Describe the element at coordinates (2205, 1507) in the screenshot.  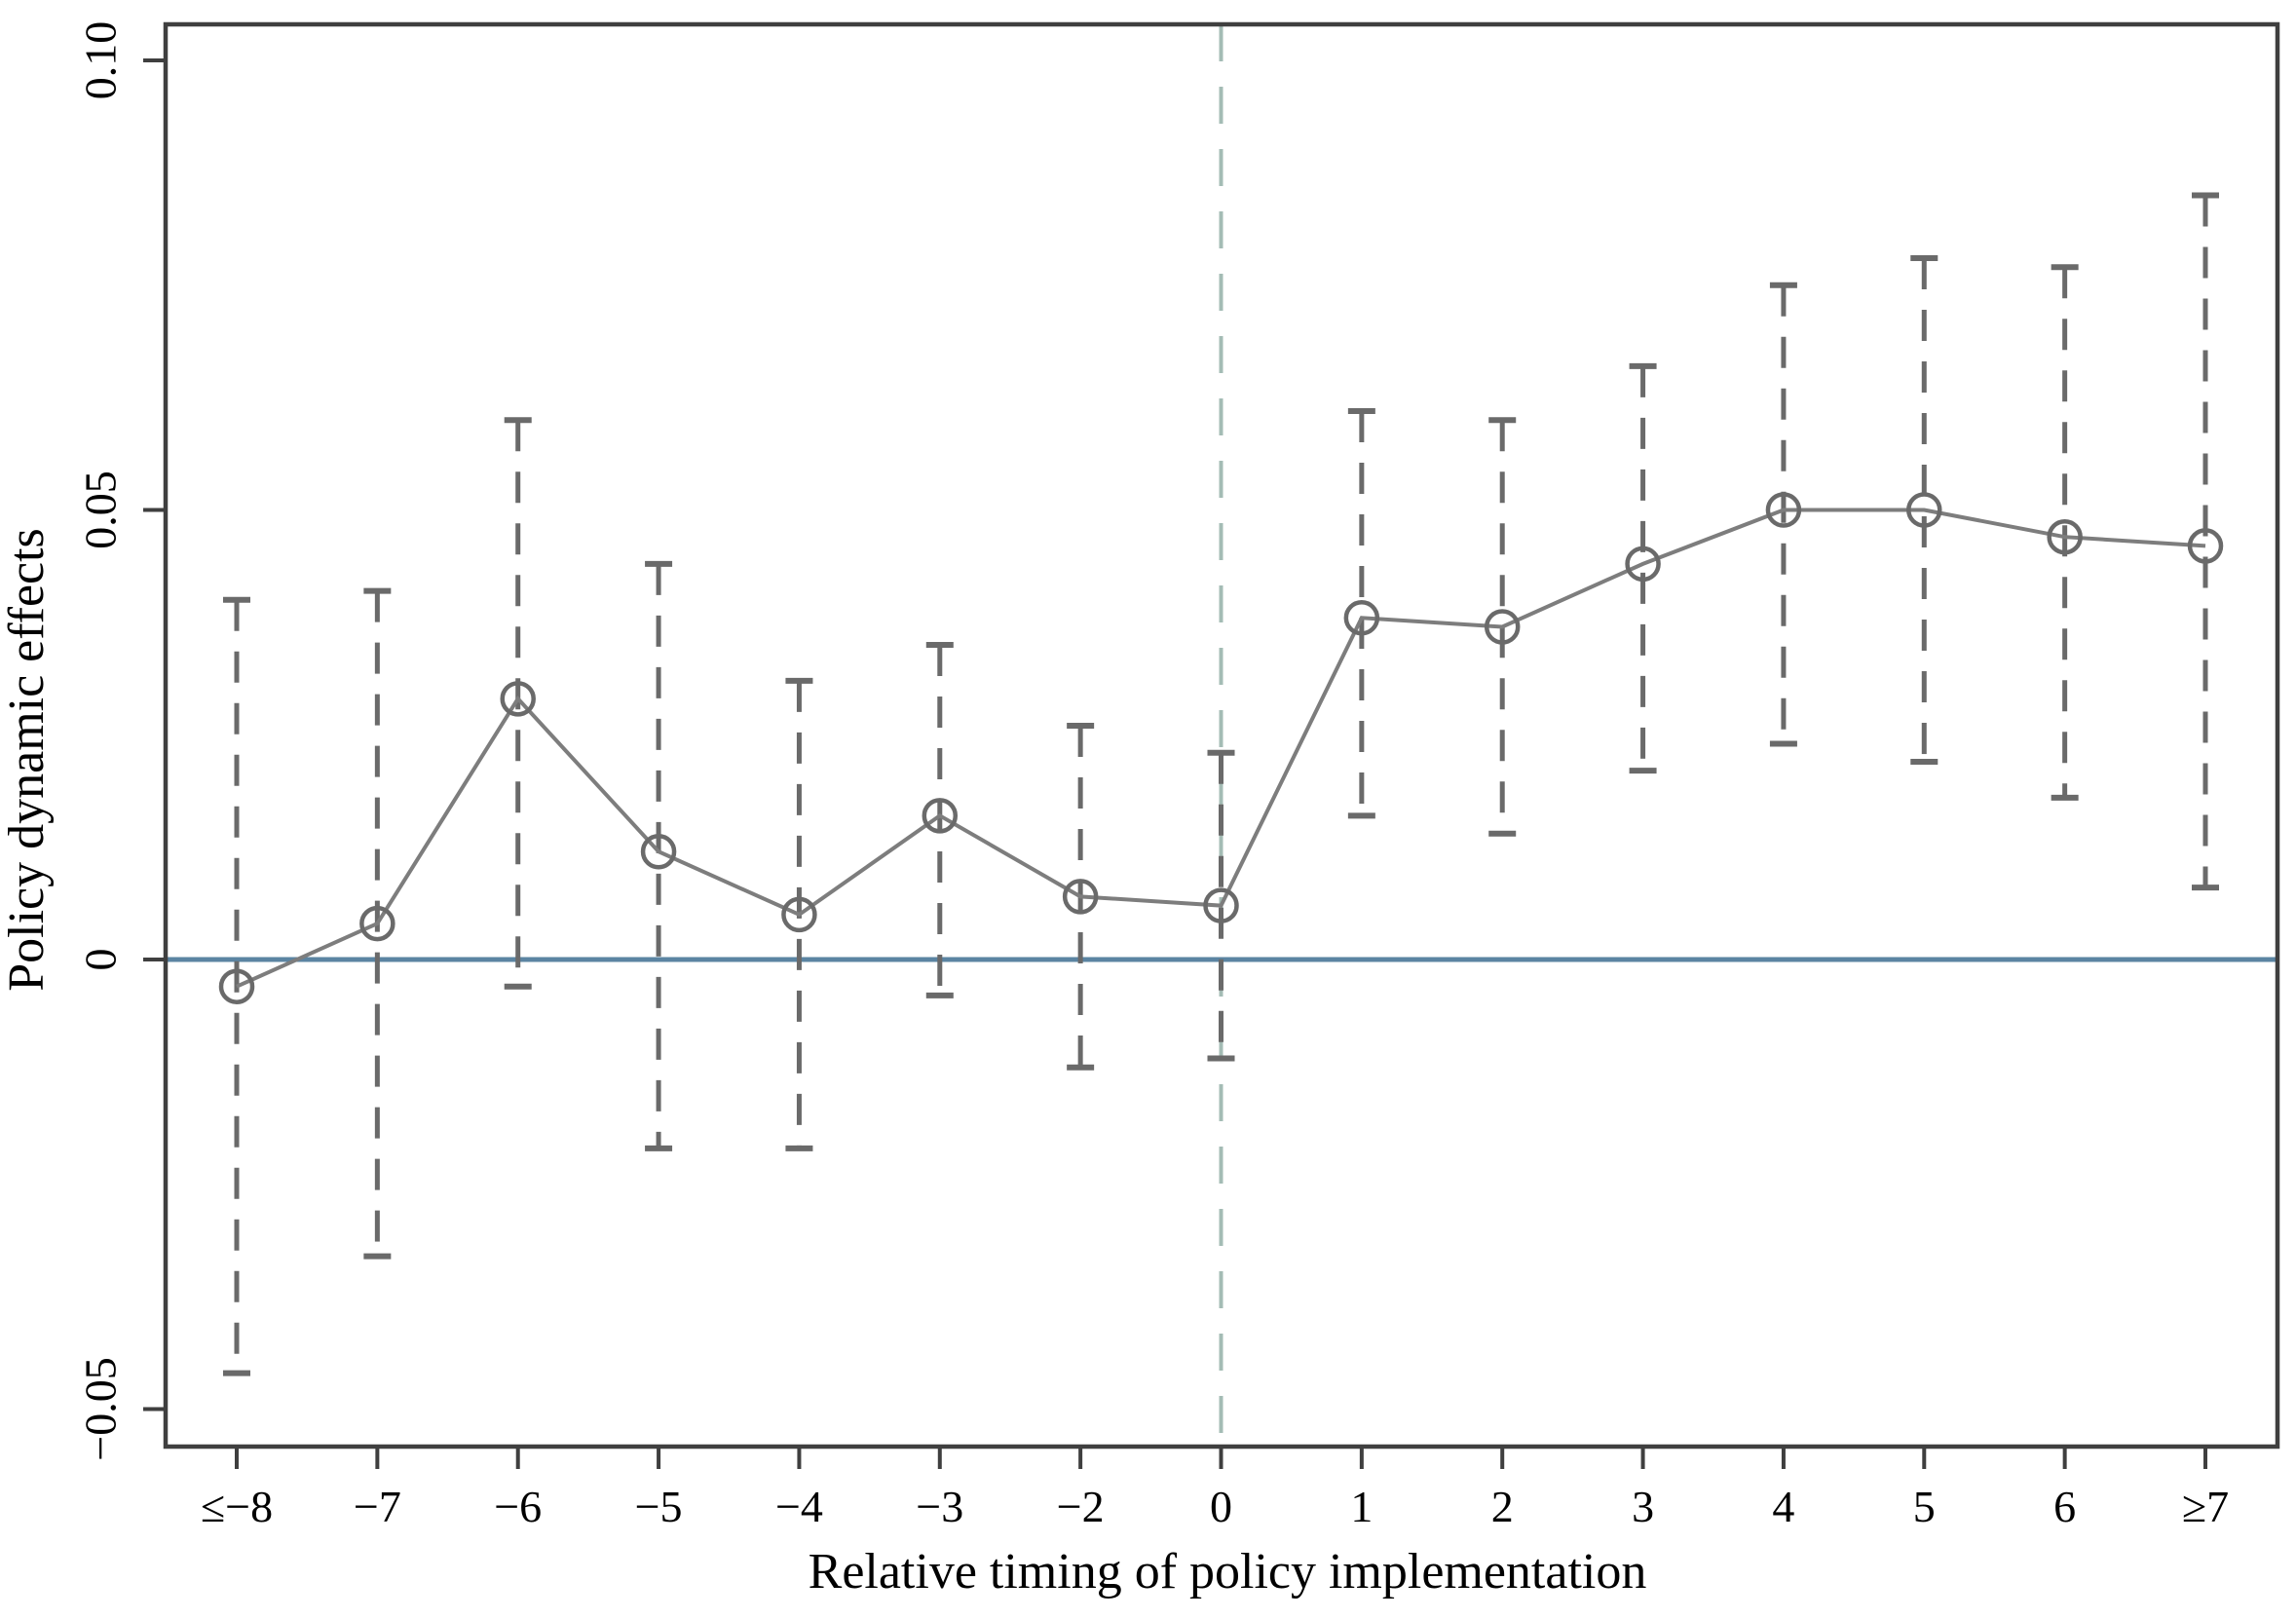
I see `x-tick-label: ≥7` at that location.